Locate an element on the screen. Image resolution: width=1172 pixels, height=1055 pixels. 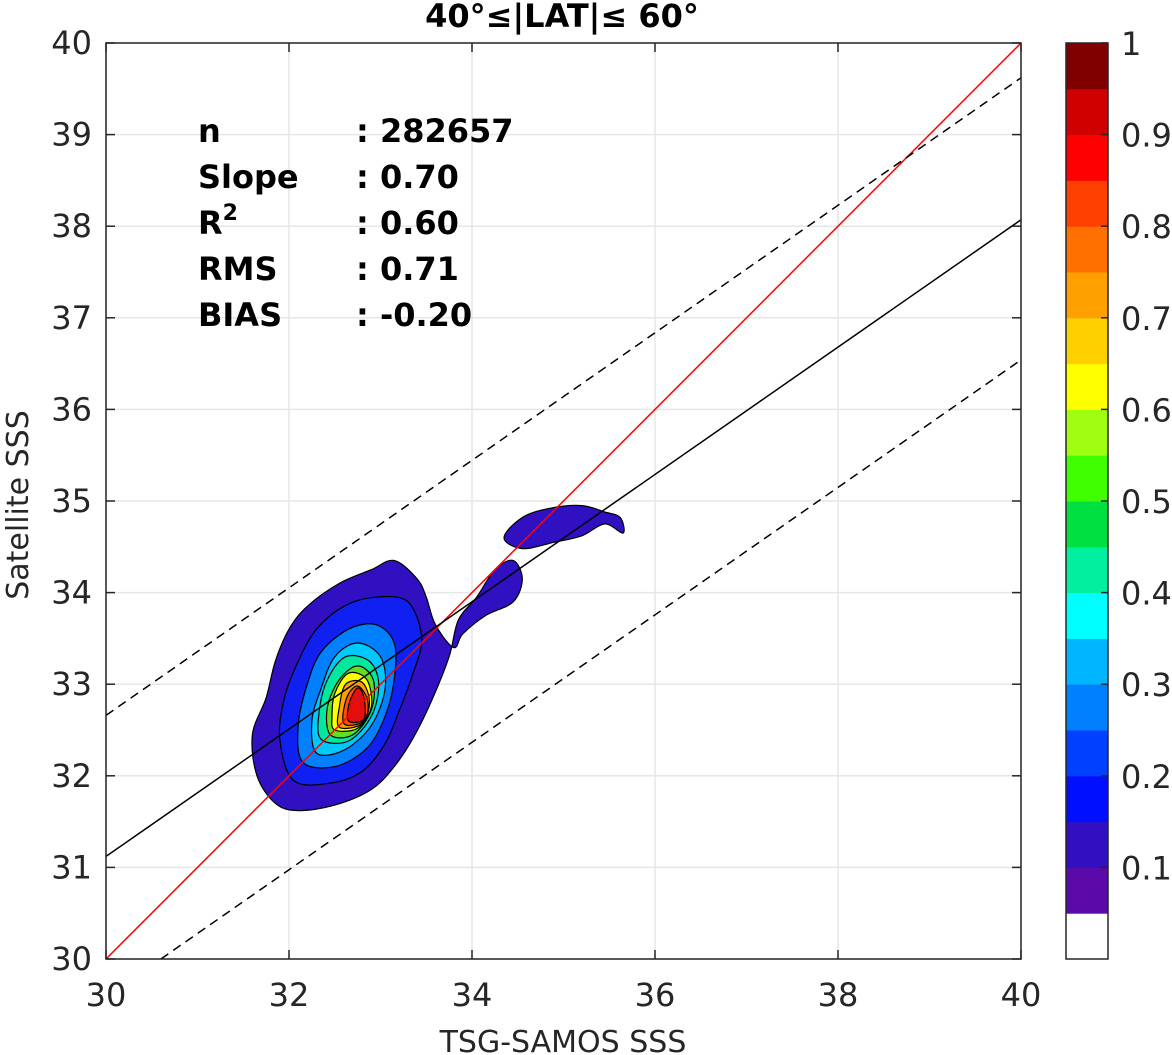
colorbar-tick-label: 0.4 is located at coordinates (1146, 594).